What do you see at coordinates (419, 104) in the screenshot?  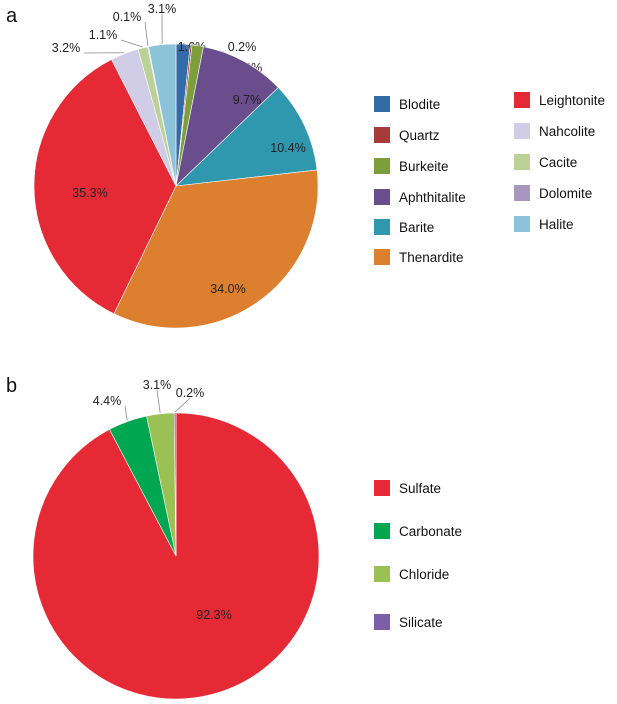 I see `legend-label: Blodite` at bounding box center [419, 104].